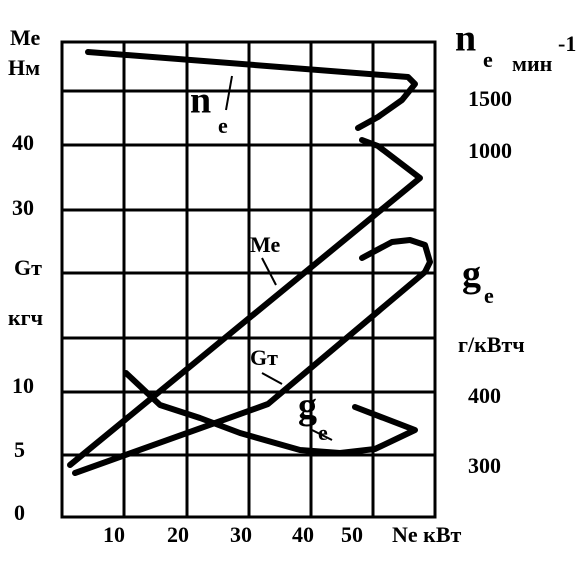  What do you see at coordinates (178, 534) in the screenshot?
I see `axis-label: 20` at bounding box center [178, 534].